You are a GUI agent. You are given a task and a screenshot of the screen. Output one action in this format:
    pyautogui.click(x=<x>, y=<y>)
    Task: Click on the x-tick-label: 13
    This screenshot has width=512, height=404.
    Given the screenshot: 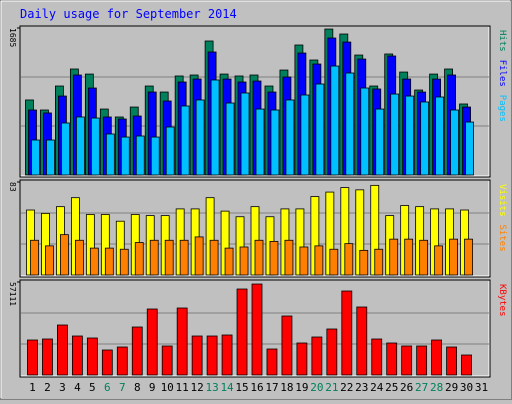 What is the action you would take?
    pyautogui.click(x=211, y=387)
    